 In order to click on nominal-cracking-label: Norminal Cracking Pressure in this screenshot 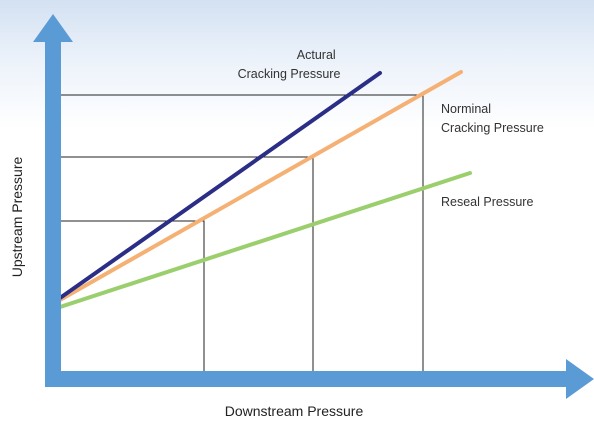, I will do `click(492, 118)`.